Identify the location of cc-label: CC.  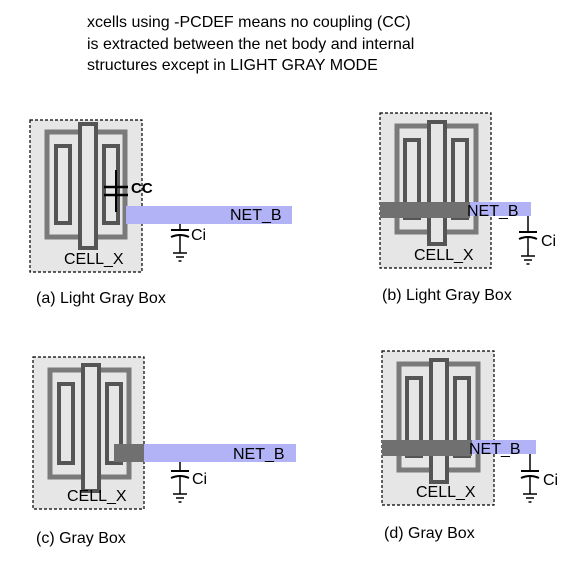
(142, 188).